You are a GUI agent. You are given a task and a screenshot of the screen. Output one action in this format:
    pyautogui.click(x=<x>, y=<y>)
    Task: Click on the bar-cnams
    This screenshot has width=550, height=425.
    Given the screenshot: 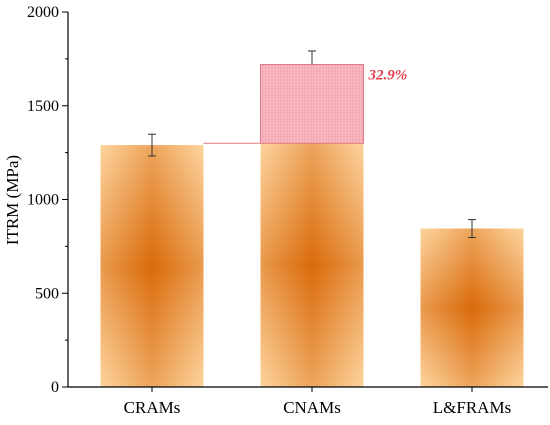 What is the action you would take?
    pyautogui.click(x=312, y=265)
    